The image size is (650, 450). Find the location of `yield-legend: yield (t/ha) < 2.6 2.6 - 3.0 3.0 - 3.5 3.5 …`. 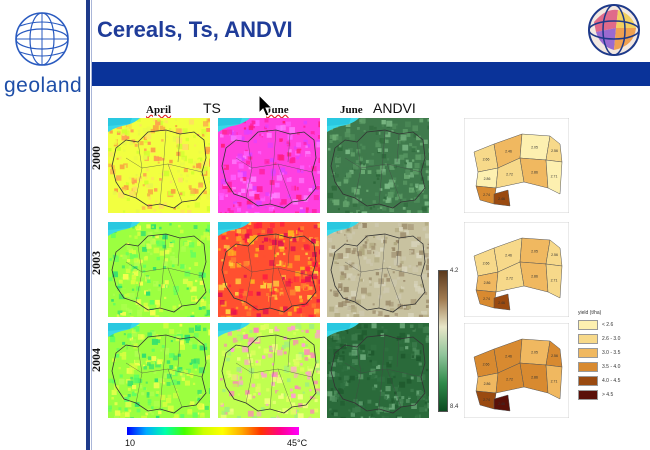

yield-legend: yield (t/ha) < 2.6 2.6 - 3.0 3.0 - 3.5 3.5 … is located at coordinates (613, 356).